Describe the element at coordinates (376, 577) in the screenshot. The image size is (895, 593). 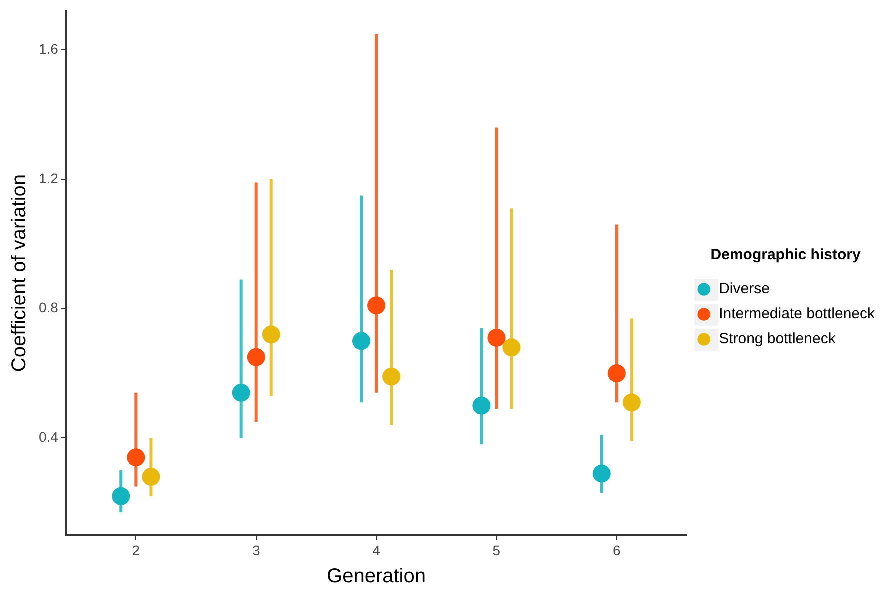
I see `x-axis-title: Generation` at that location.